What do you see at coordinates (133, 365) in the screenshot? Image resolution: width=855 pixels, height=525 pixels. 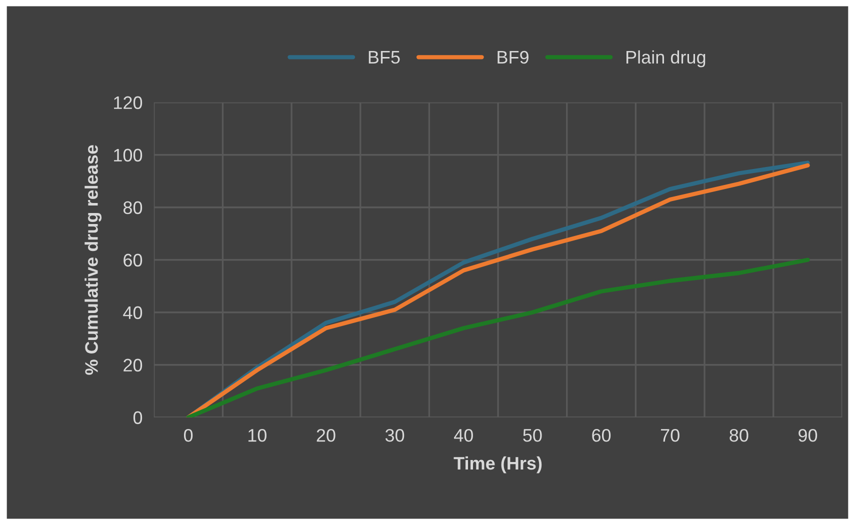 I see `y-tick-label: 20` at bounding box center [133, 365].